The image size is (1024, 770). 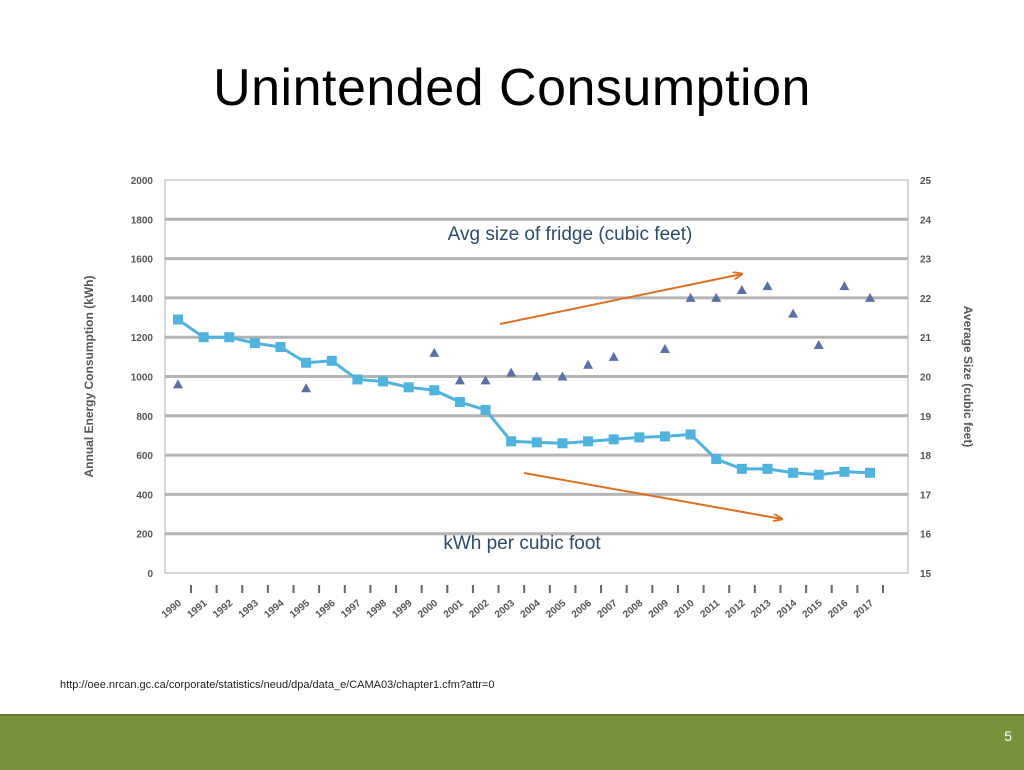 What do you see at coordinates (172, 609) in the screenshot?
I see `x-tick-label: 1990` at bounding box center [172, 609].